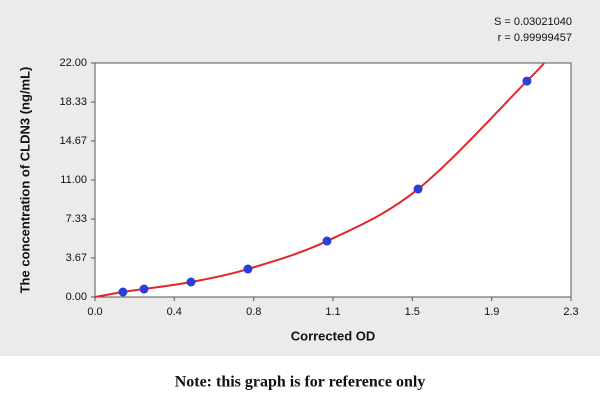 This screenshot has height=419, width=600. What do you see at coordinates (94, 312) in the screenshot?
I see `x-tick-label: 0.0` at bounding box center [94, 312].